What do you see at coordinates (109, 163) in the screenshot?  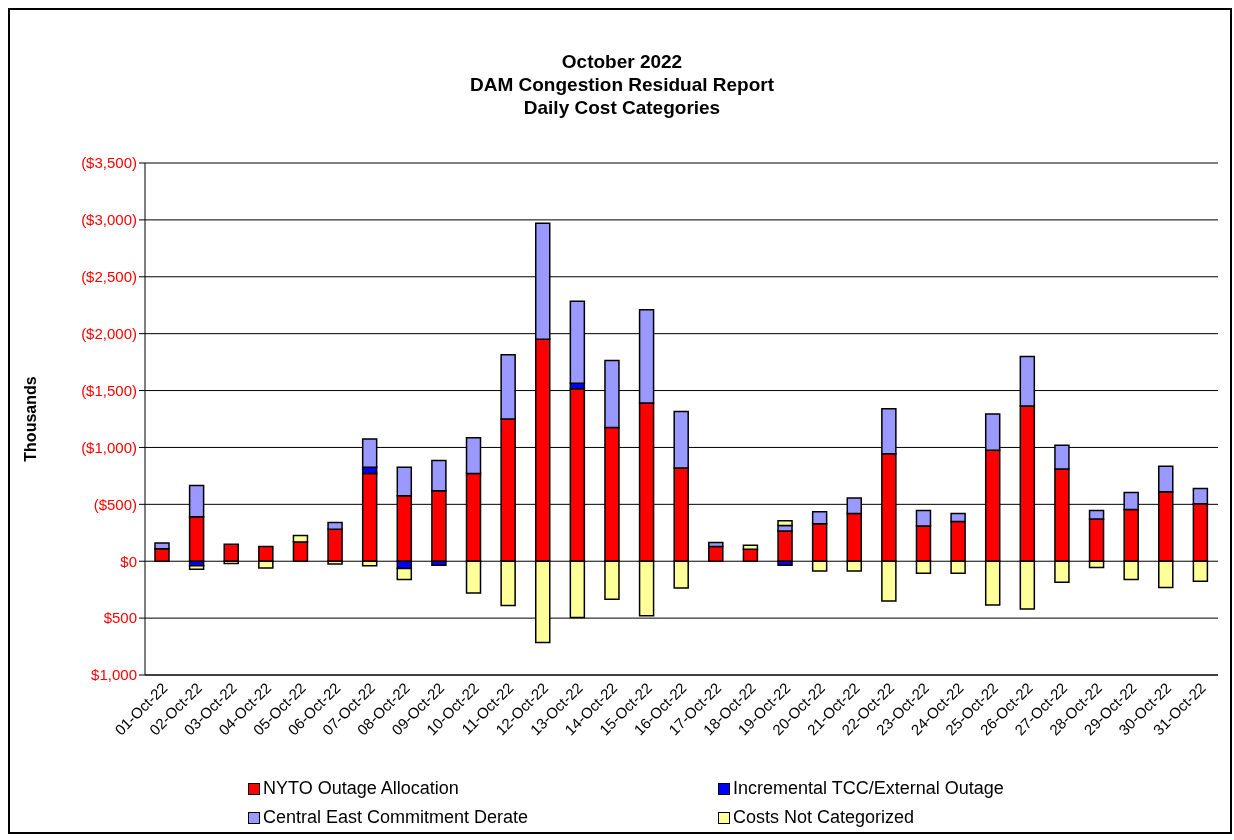 I see `y-tick-label: ($3,500)` at bounding box center [109, 163].